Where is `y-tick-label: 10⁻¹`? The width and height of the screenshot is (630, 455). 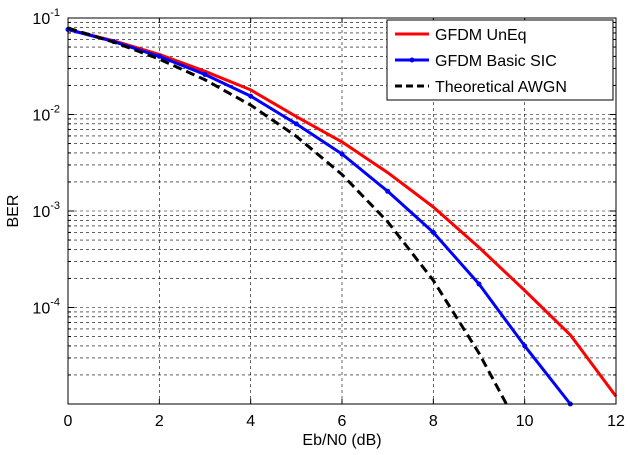
y-tick-label: 10⁻¹ is located at coordinates (46, 17).